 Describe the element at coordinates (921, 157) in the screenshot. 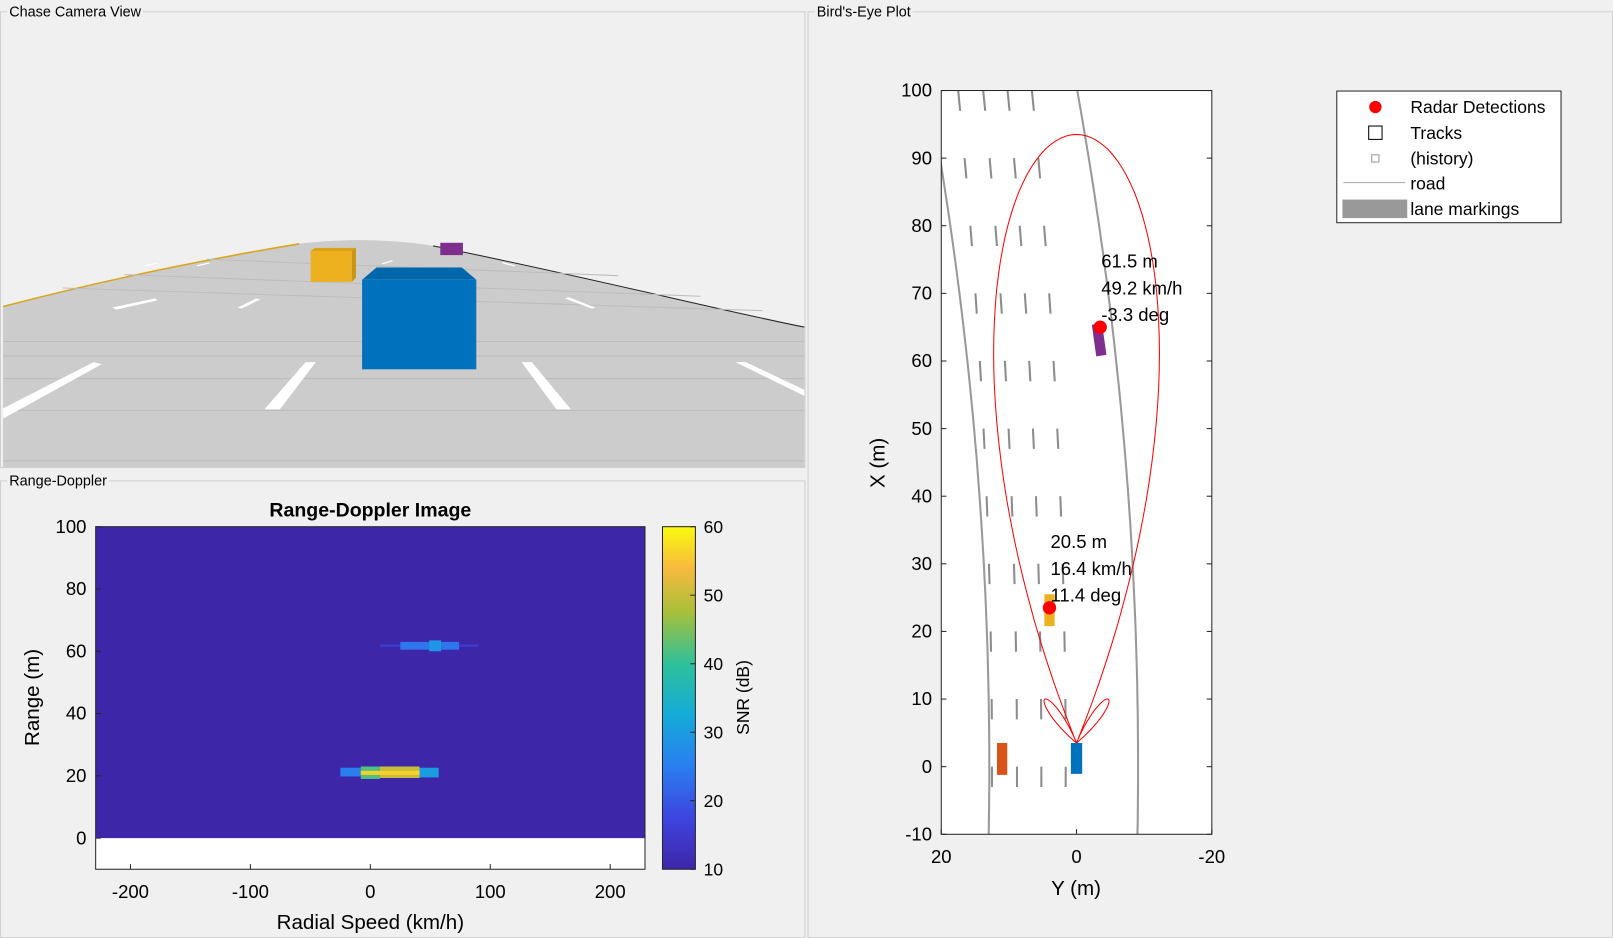

I see `y-tick-label: 90` at that location.